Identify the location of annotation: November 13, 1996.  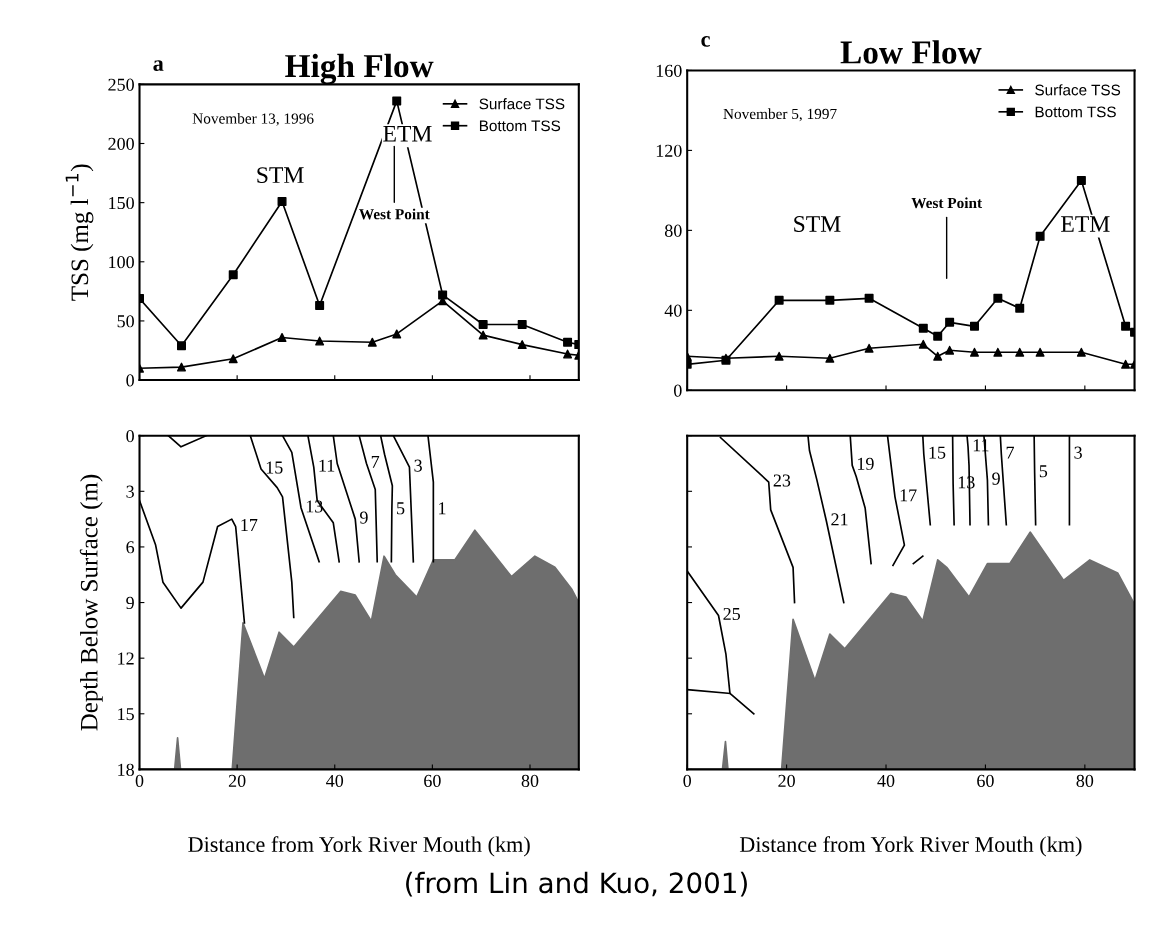
(253, 119).